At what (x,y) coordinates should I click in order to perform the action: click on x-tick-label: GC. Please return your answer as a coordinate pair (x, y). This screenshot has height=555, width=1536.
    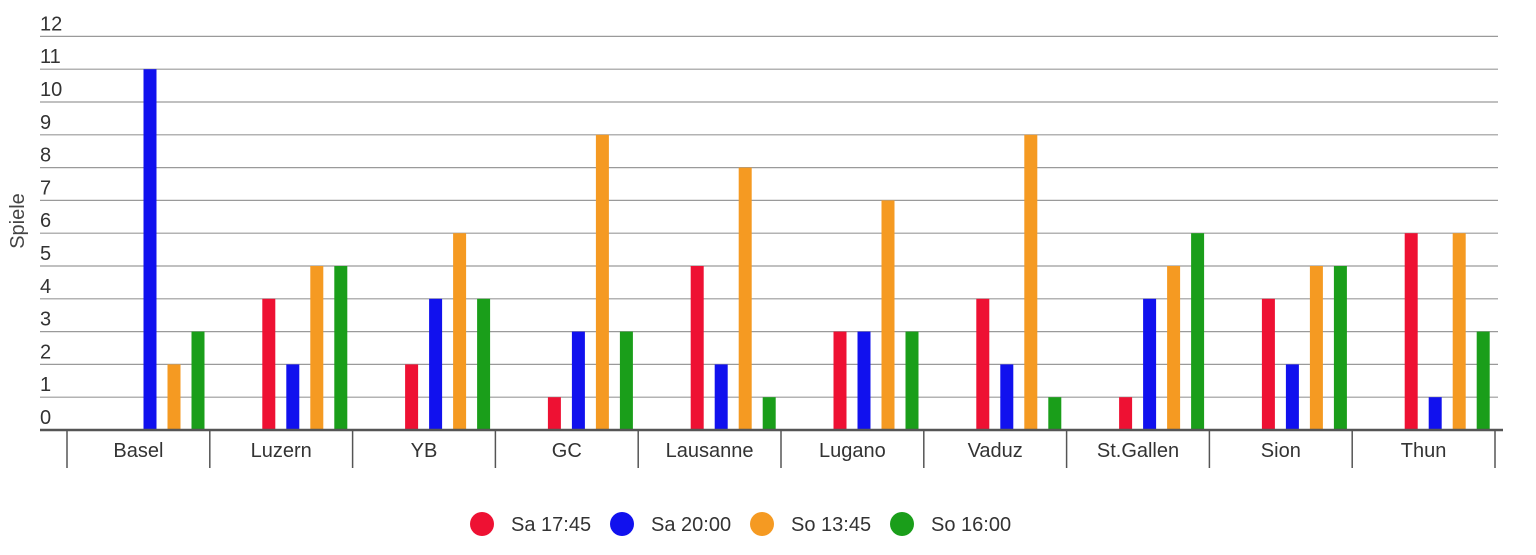
    Looking at the image, I should click on (567, 451).